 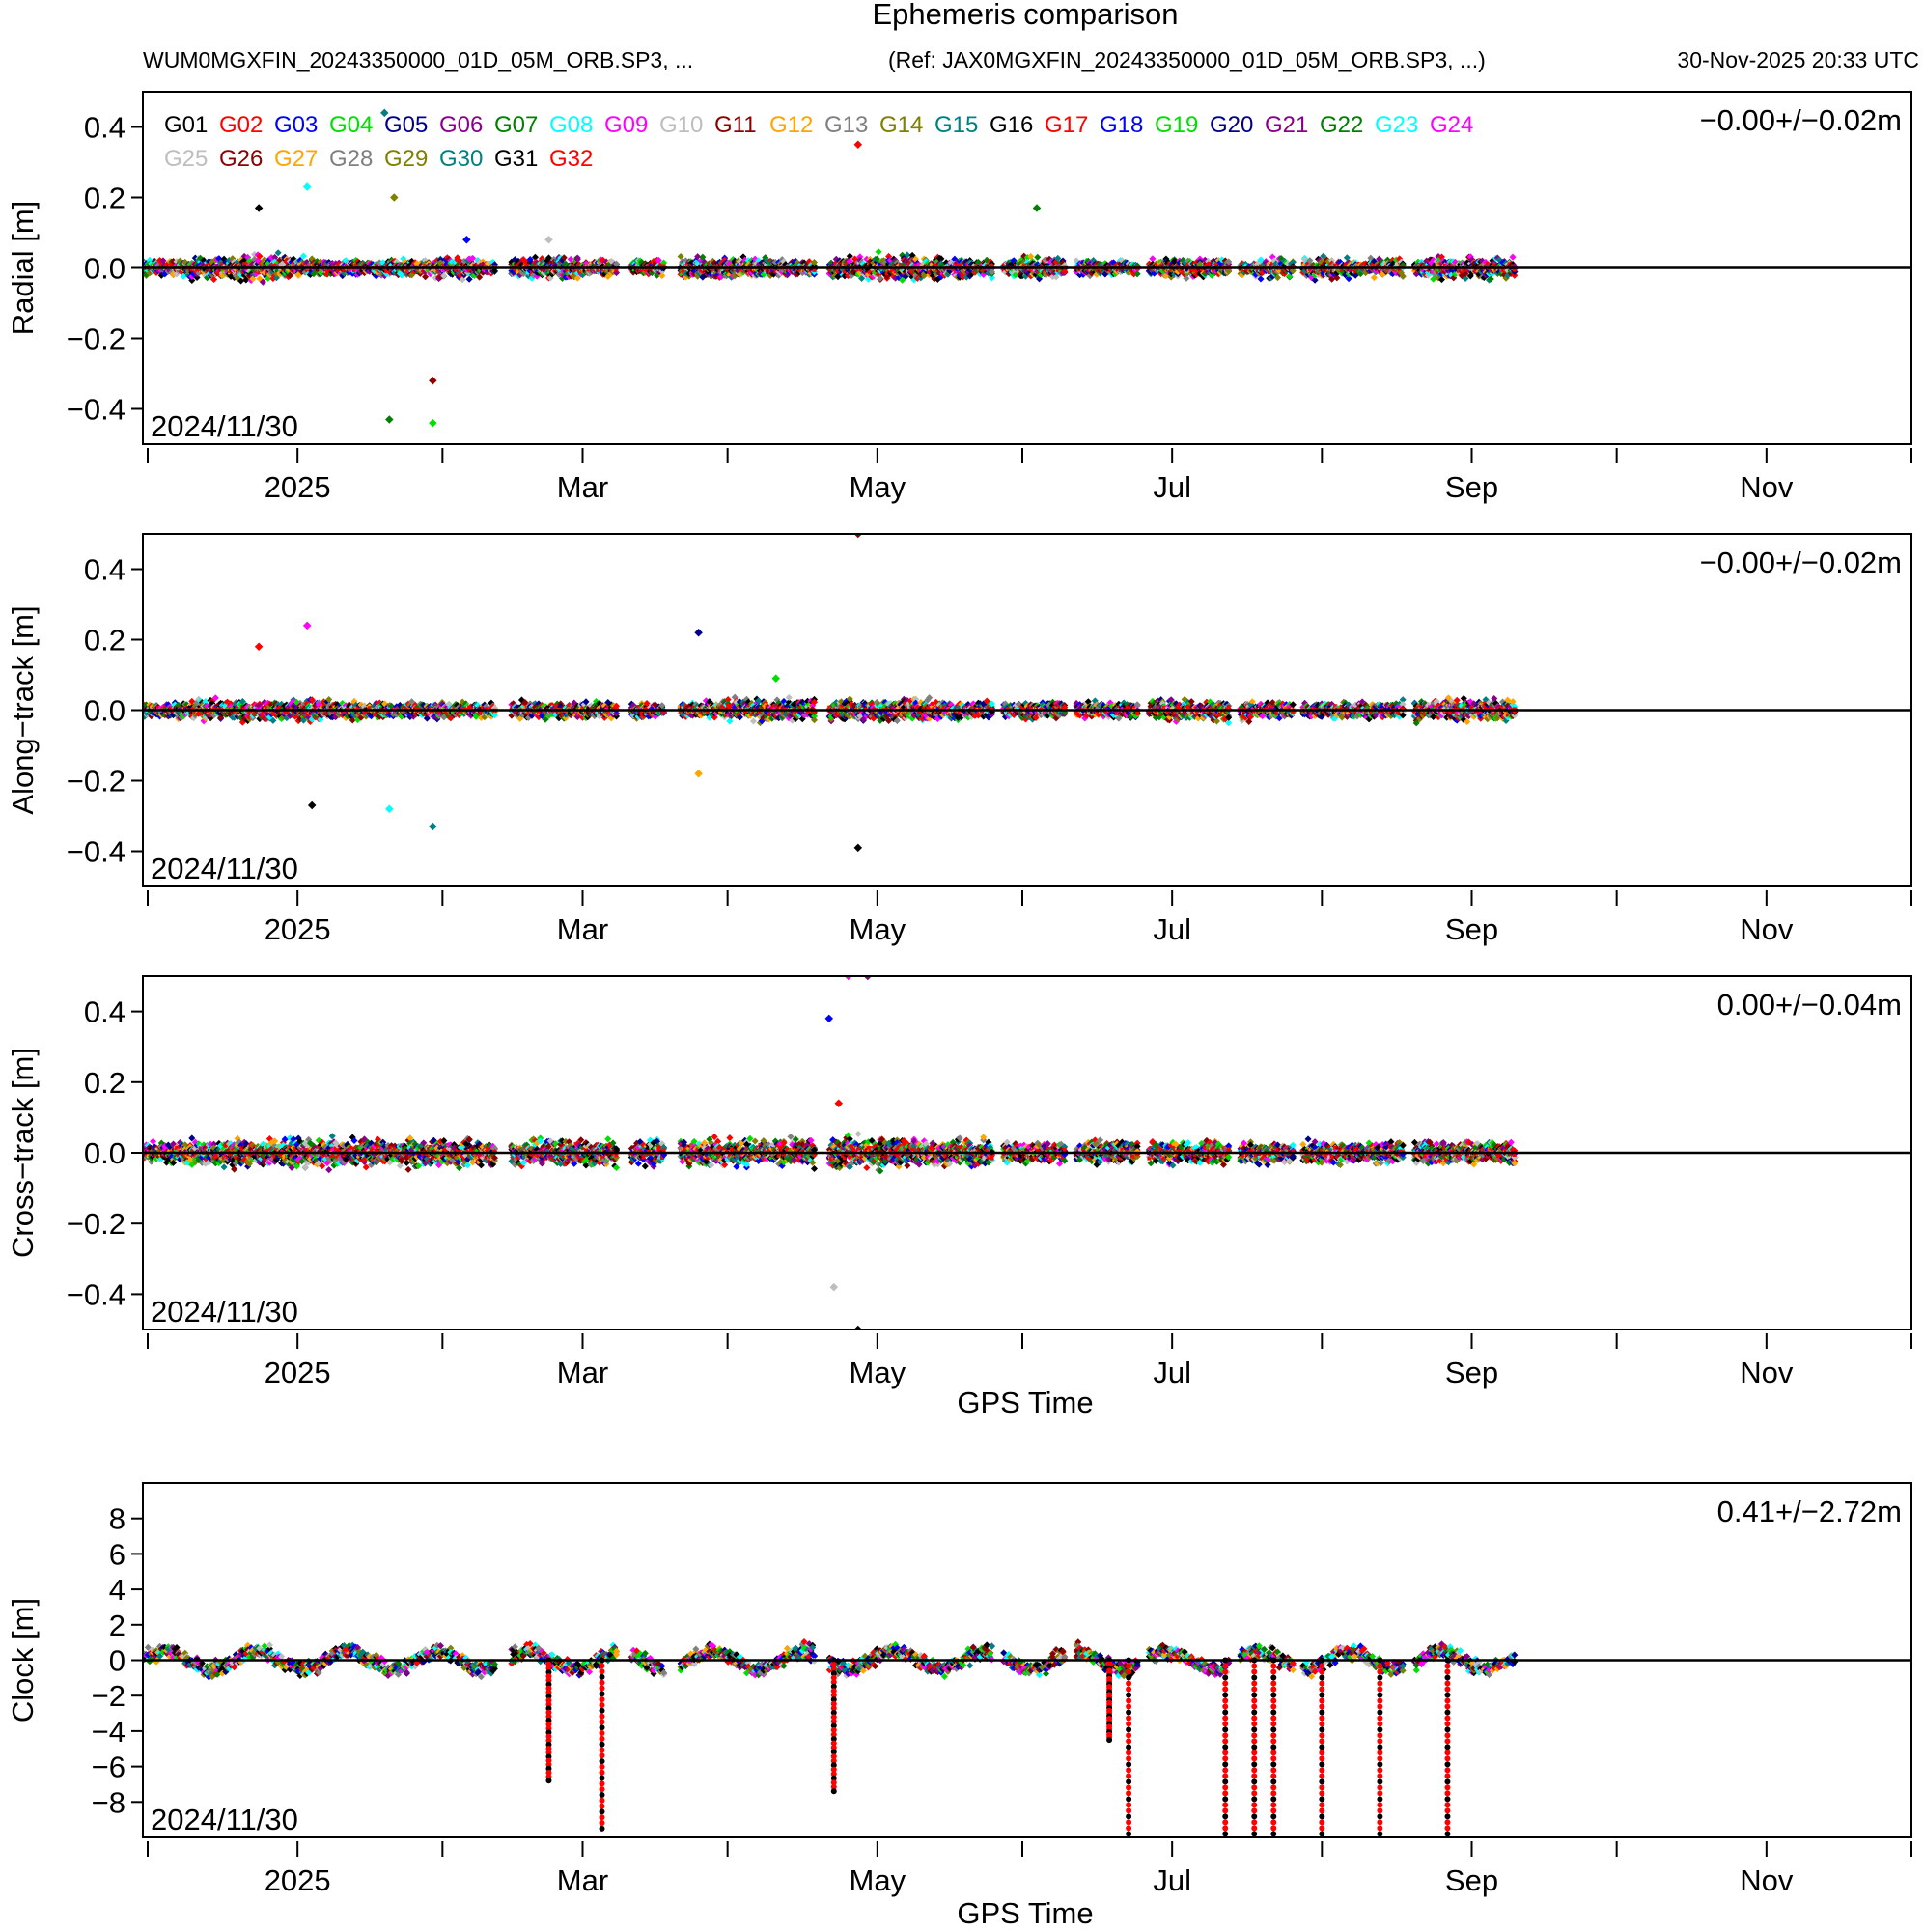 What do you see at coordinates (1798, 60) in the screenshot?
I see `subtitle-time: 30-Nov-2025 20:33 UTC` at bounding box center [1798, 60].